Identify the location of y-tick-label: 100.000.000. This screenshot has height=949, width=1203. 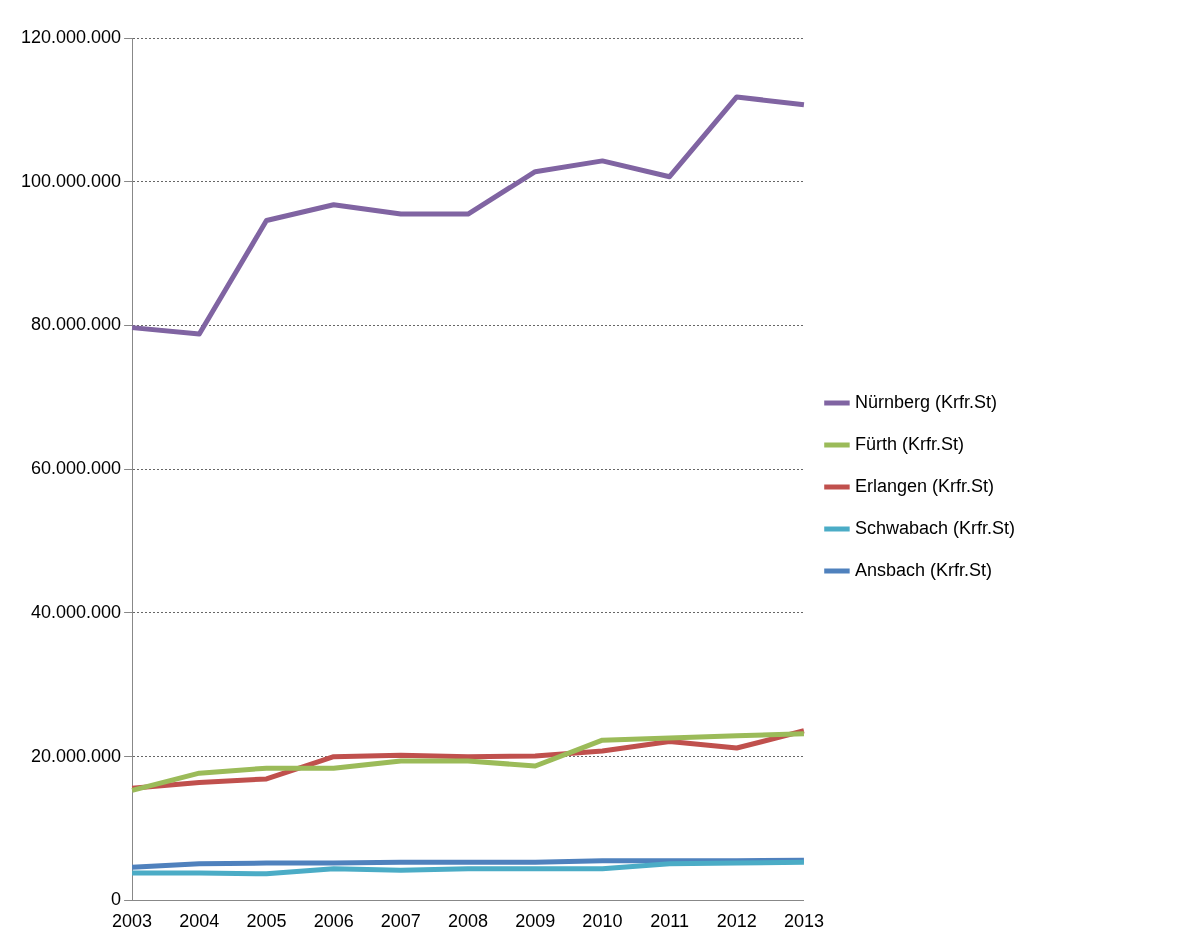
(71, 180).